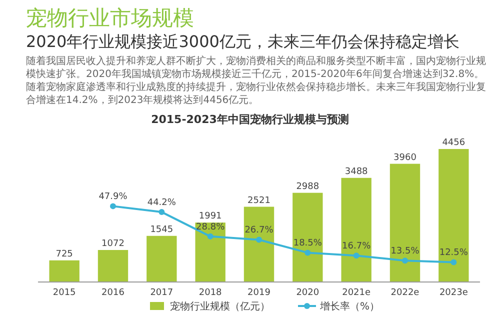  Describe the element at coordinates (454, 143) in the screenshot. I see `data-label: 4456` at that location.